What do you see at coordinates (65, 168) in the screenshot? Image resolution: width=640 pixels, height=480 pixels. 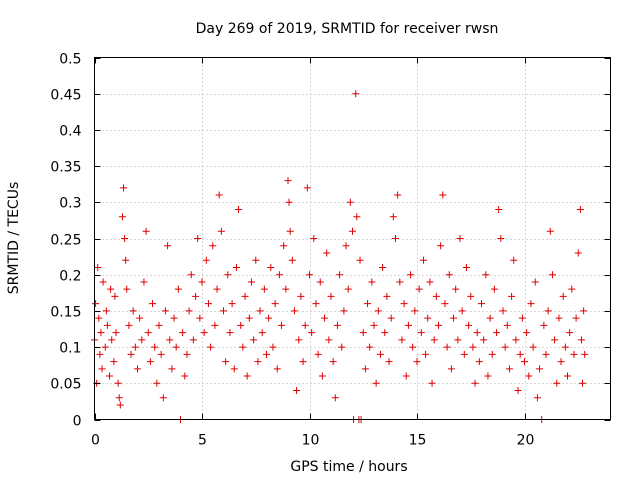 I see `y-tick-label: 0.35` at bounding box center [65, 168].